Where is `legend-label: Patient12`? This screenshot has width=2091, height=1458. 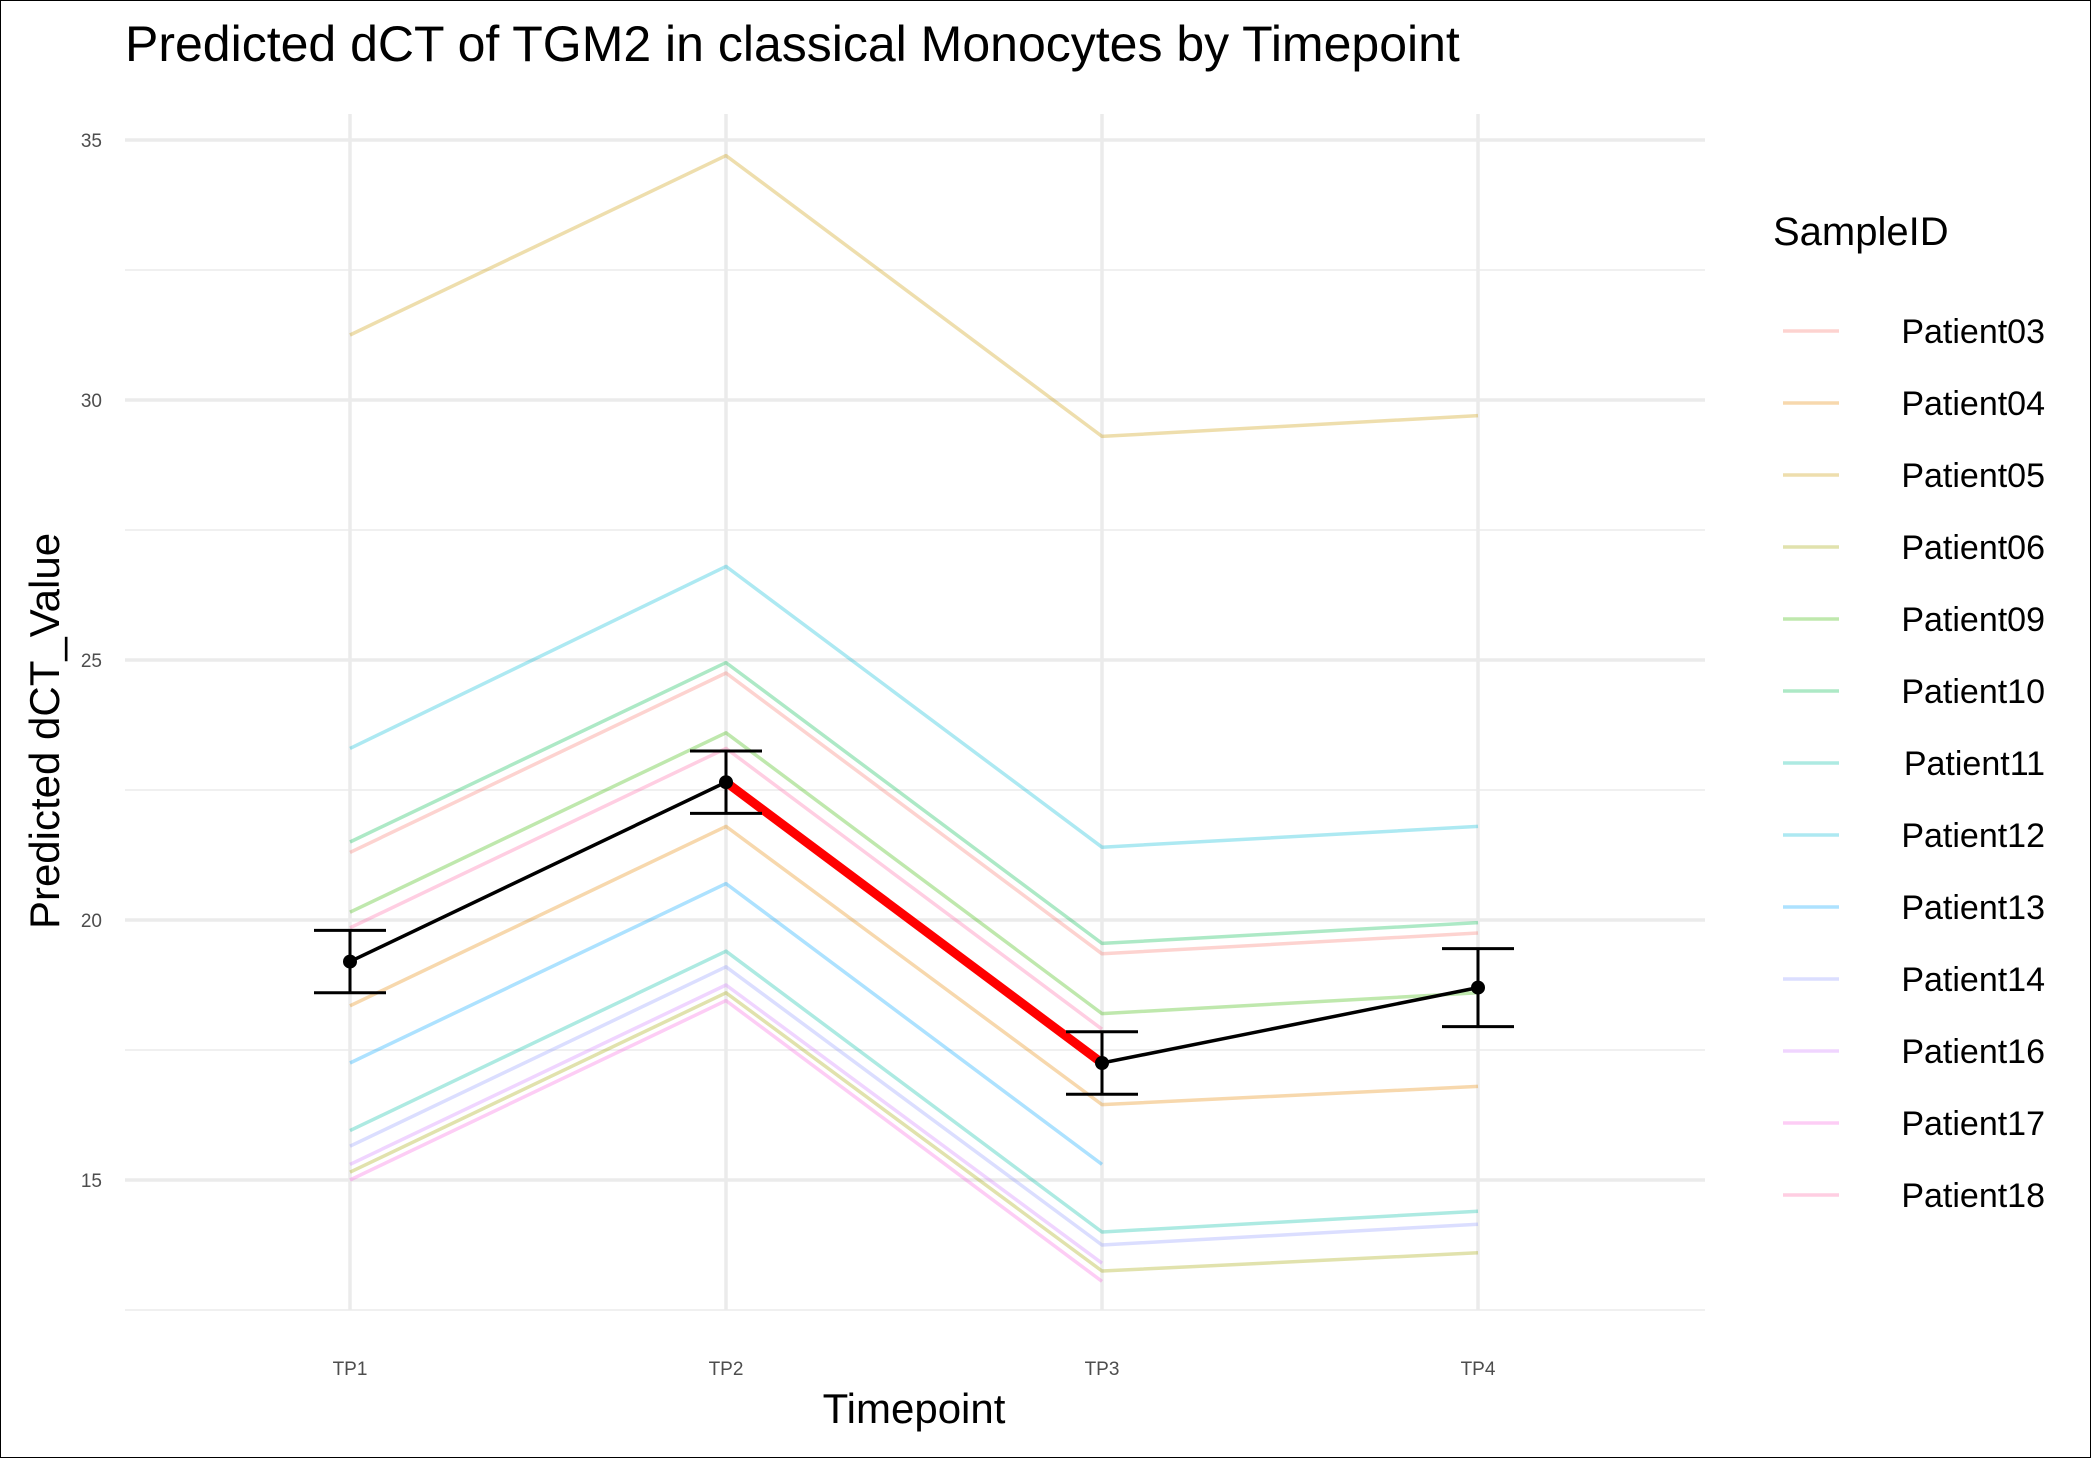
legend-label: Patient12 is located at coordinates (1973, 836).